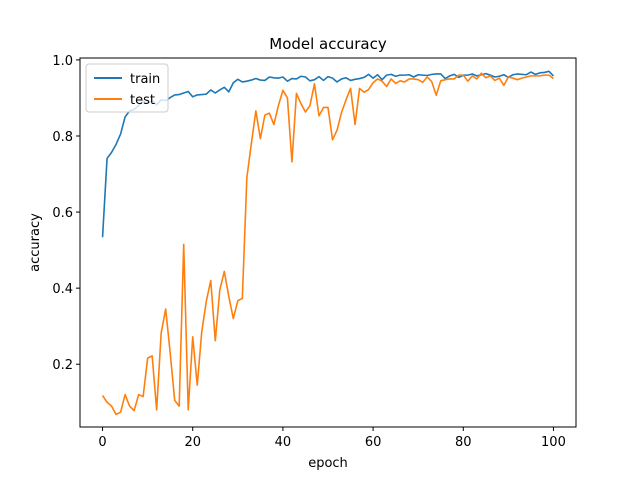 Image resolution: width=640 pixels, height=480 pixels. Describe the element at coordinates (463, 442) in the screenshot. I see `x-tick-label: 80` at that location.